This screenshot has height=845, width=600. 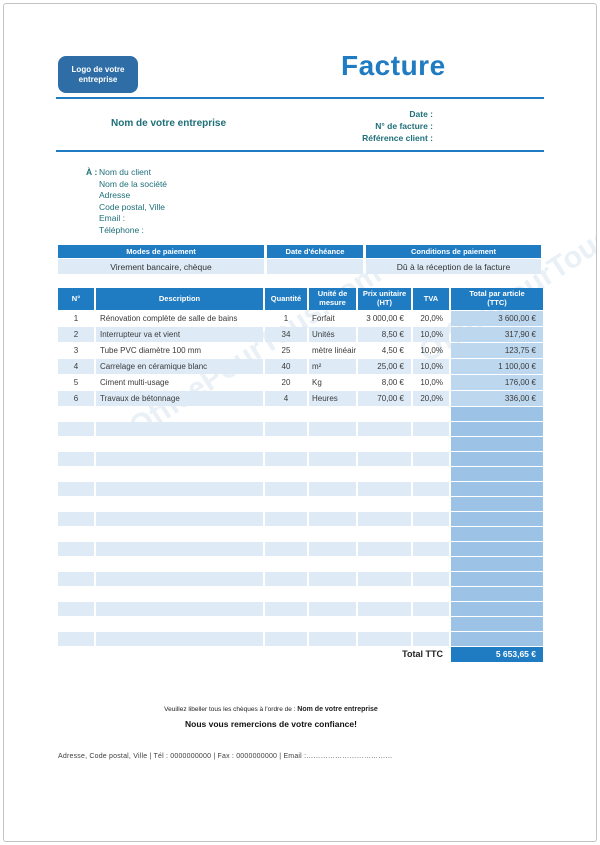 What do you see at coordinates (315, 266) in the screenshot?
I see `payment-value-cell` at bounding box center [315, 266].